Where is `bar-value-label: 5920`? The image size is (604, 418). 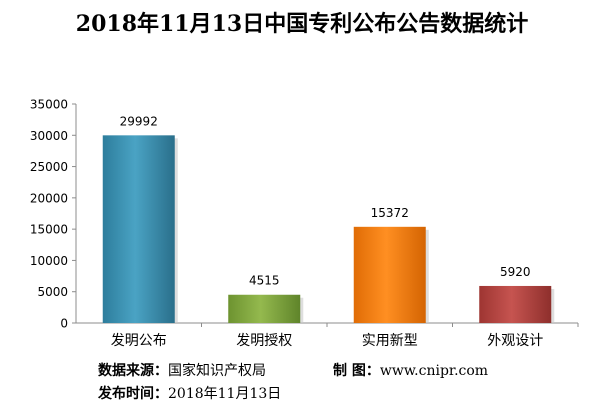
bar-value-label: 5920 is located at coordinates (515, 272).